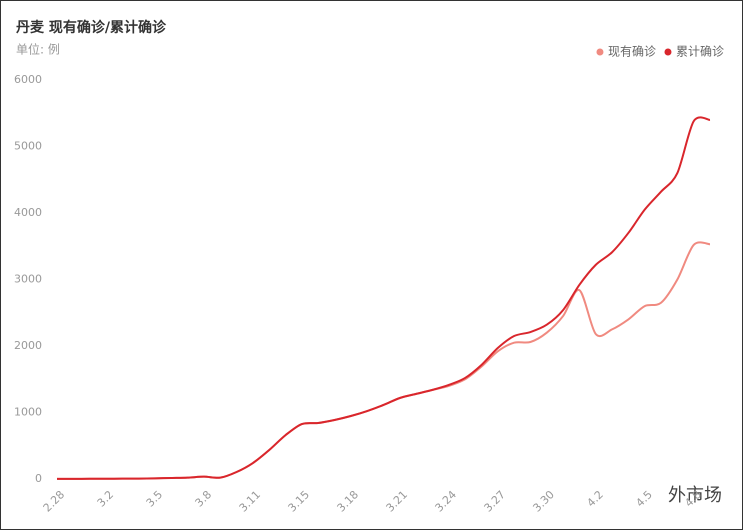 This screenshot has width=743, height=530. What do you see at coordinates (632, 52) in the screenshot?
I see `legend-label: 现有确诊` at bounding box center [632, 52].